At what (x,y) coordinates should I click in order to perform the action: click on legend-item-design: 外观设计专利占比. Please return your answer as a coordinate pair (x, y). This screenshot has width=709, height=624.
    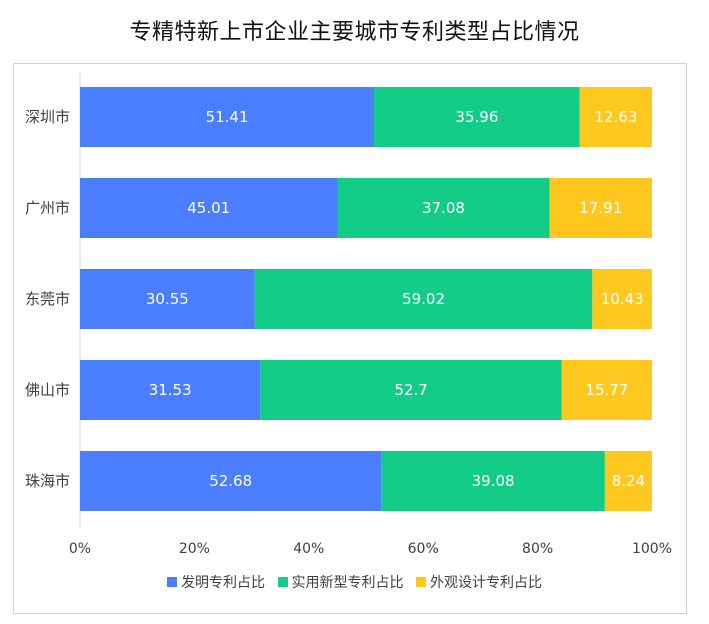
    Looking at the image, I should click on (478, 582).